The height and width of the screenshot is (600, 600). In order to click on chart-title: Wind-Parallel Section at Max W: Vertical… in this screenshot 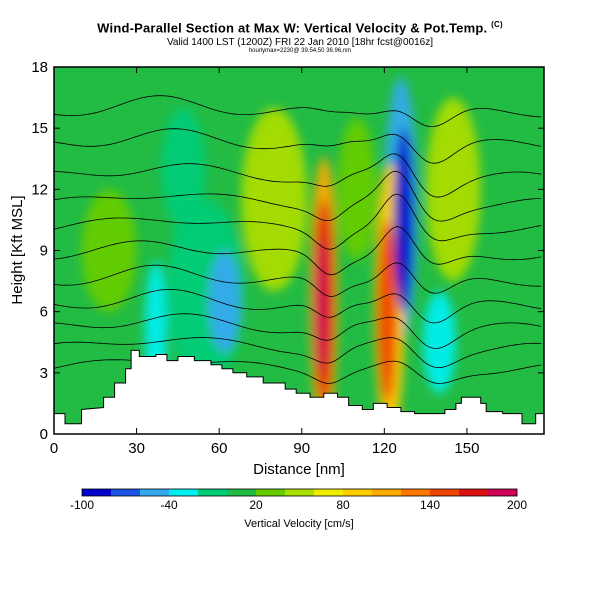, I will do `click(300, 28)`.